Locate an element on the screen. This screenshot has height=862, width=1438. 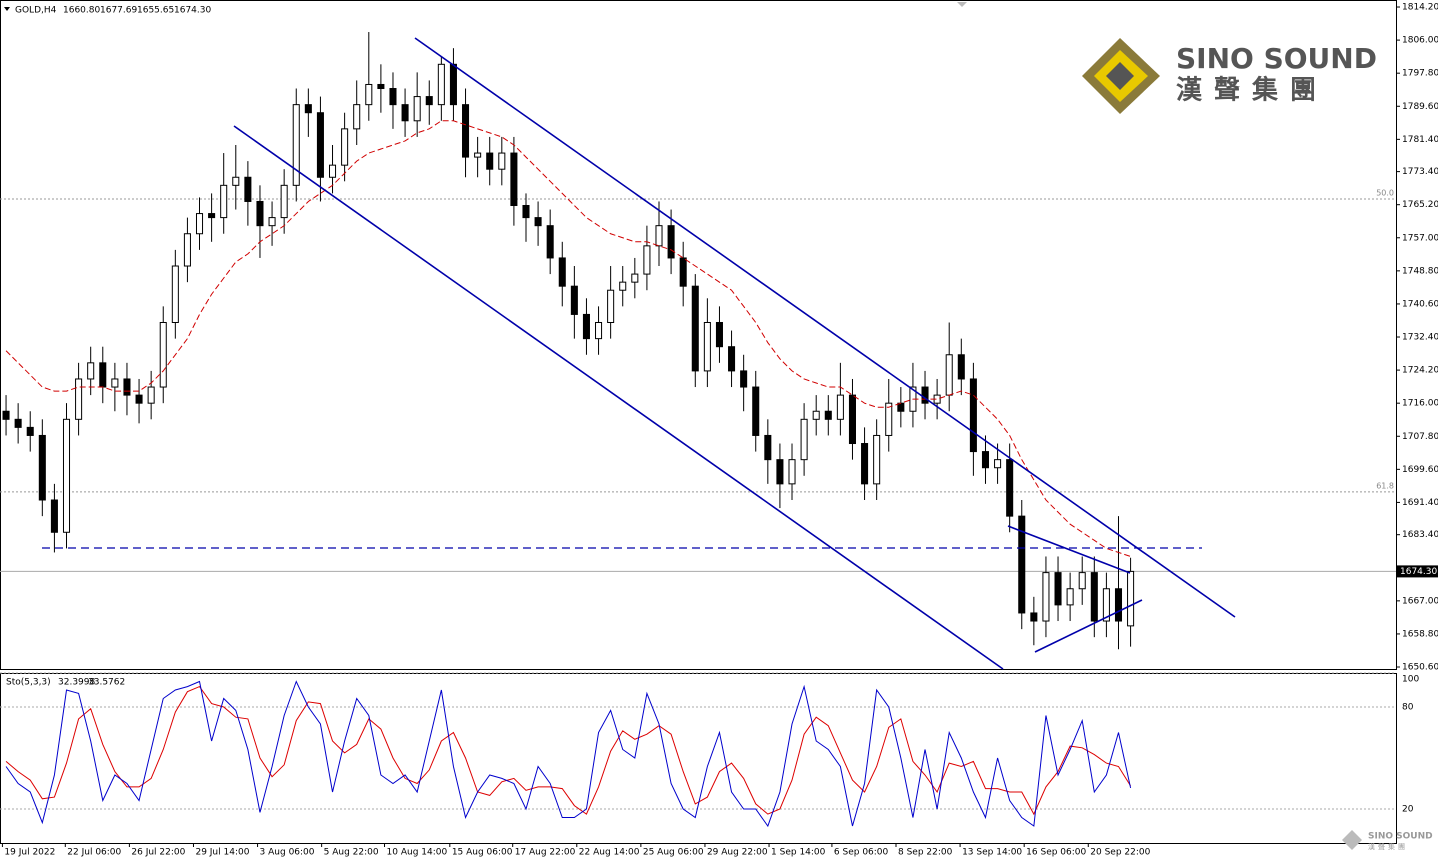
y-tick-label: 1765.20 is located at coordinates (1420, 205).